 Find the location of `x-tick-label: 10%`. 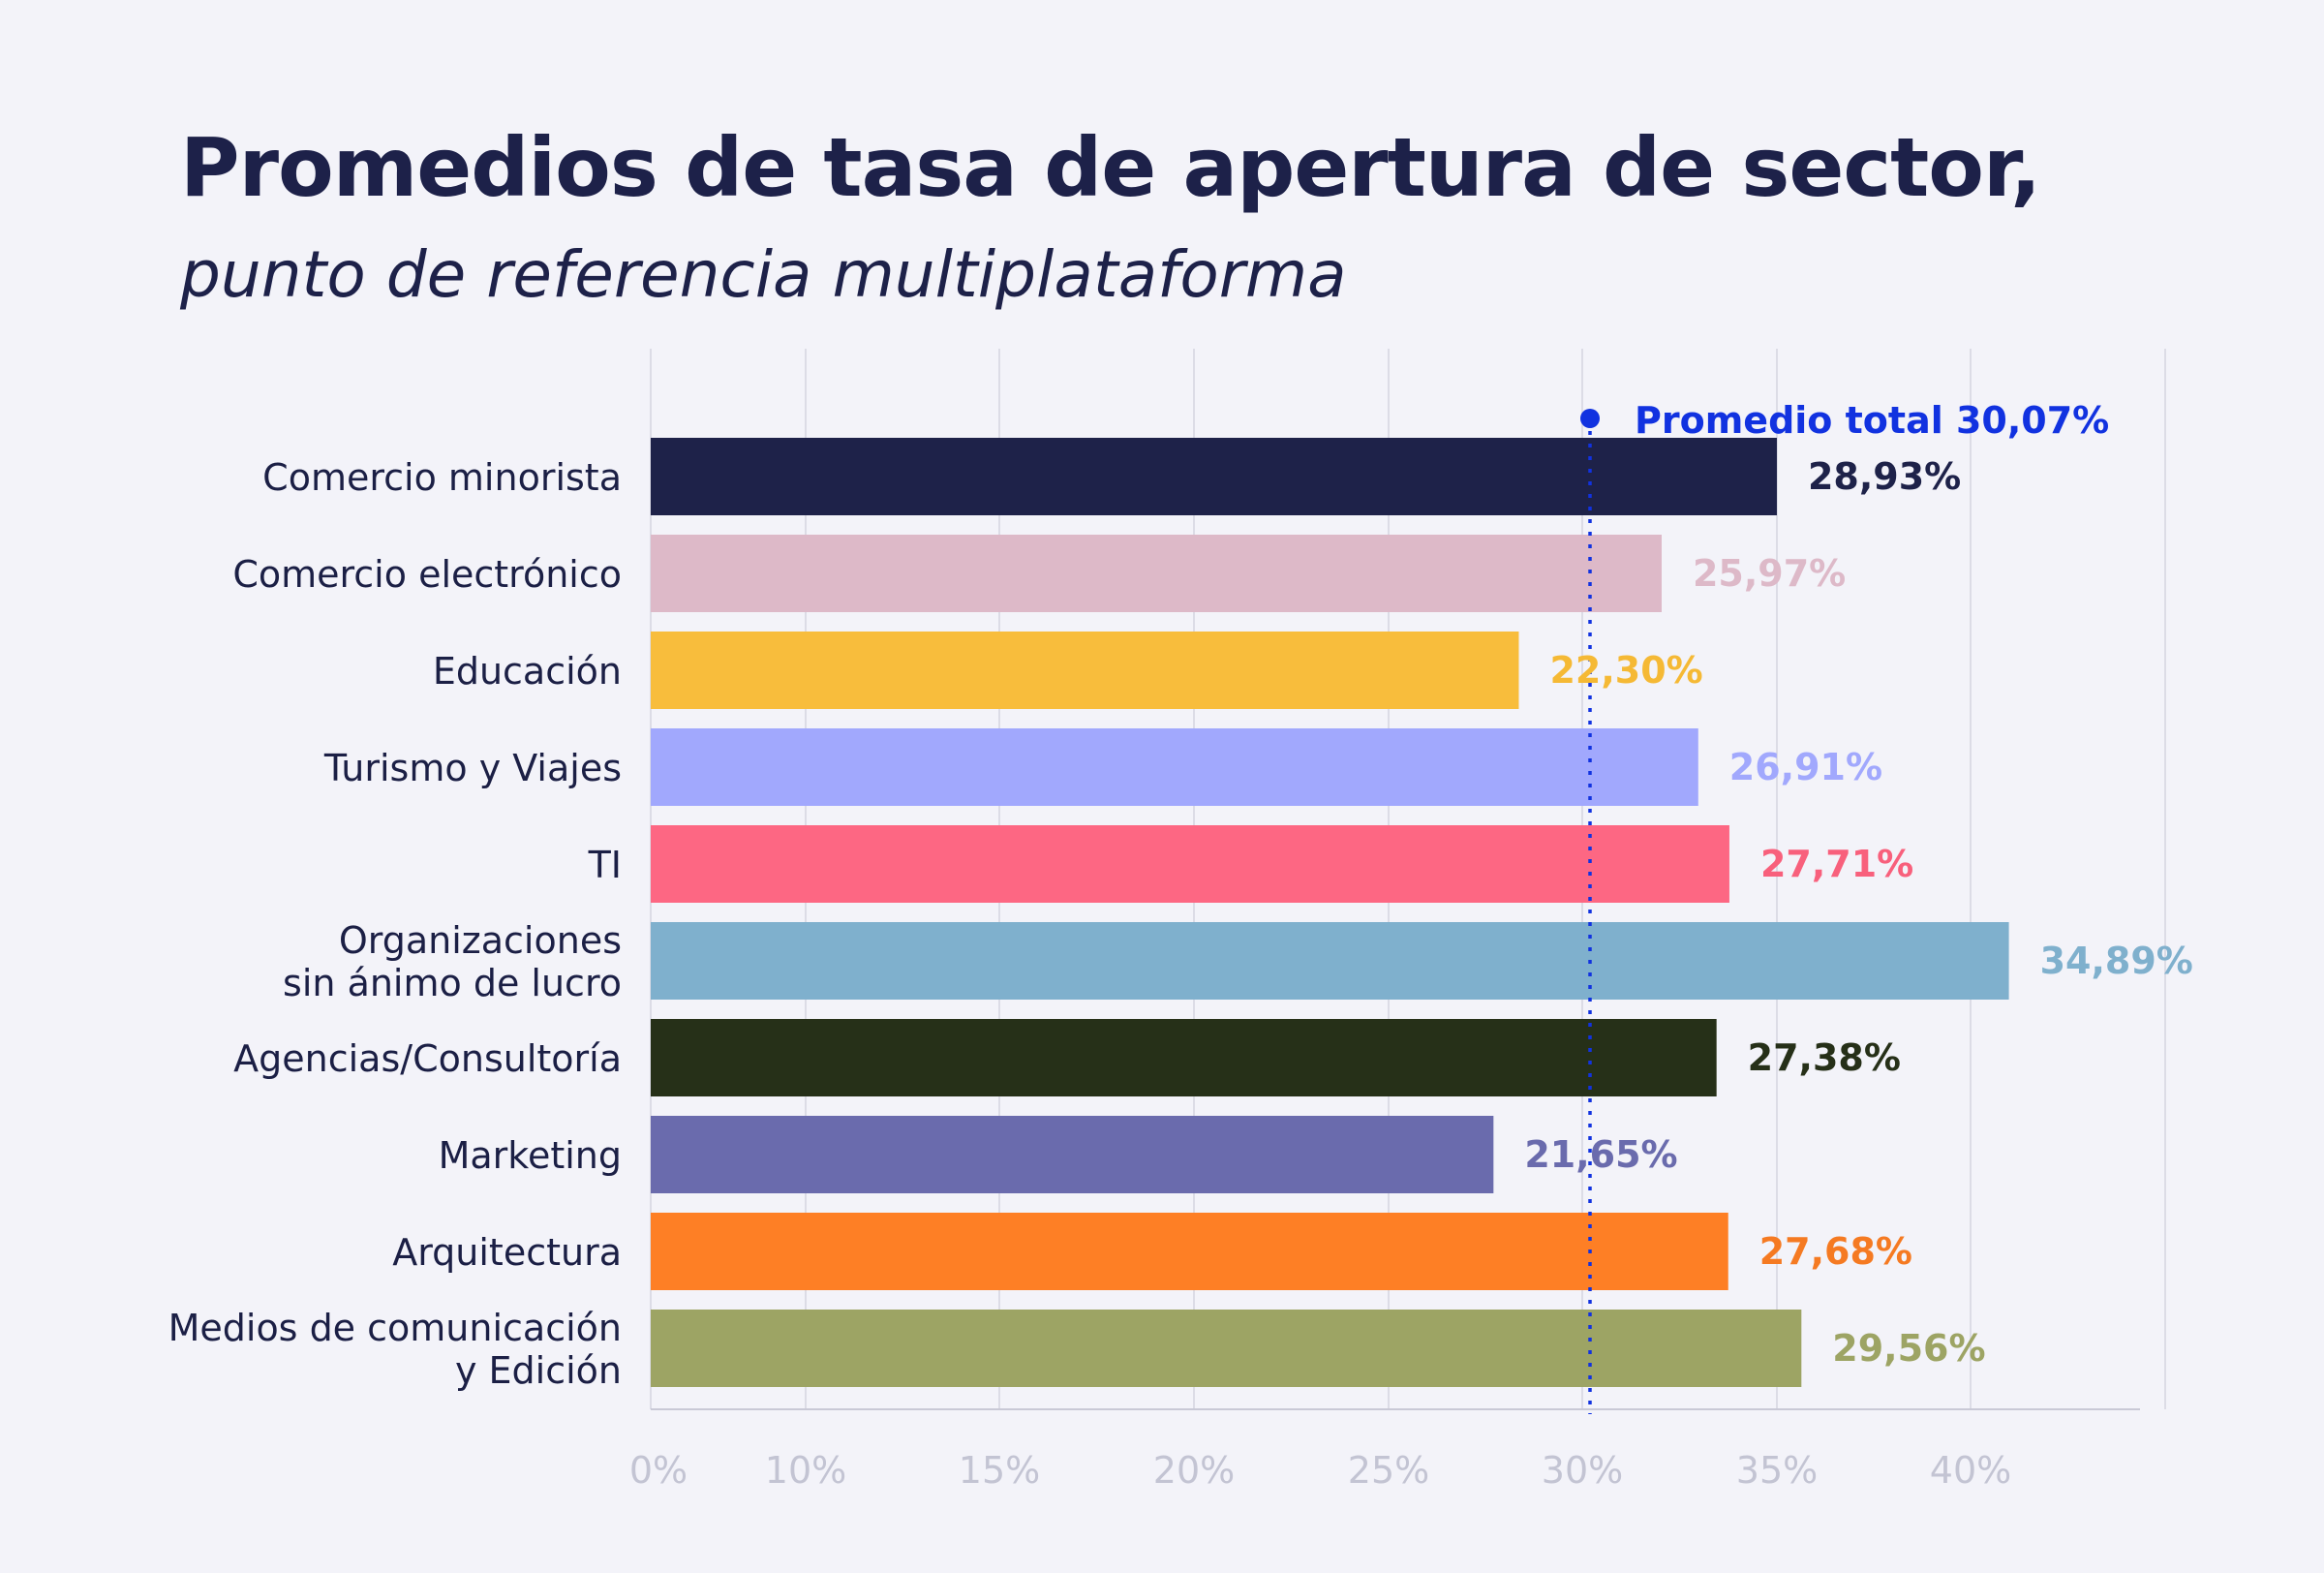

x-tick-label: 10% is located at coordinates (806, 1471).